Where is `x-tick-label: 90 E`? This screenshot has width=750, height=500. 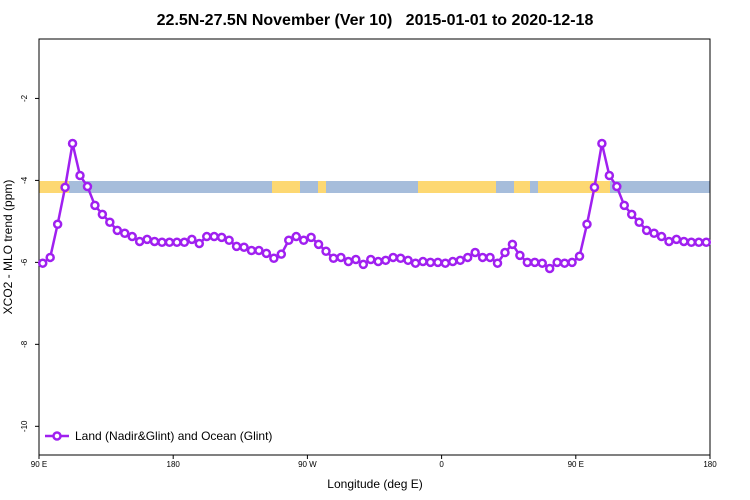
x-tick-label: 90 E is located at coordinates (576, 464).